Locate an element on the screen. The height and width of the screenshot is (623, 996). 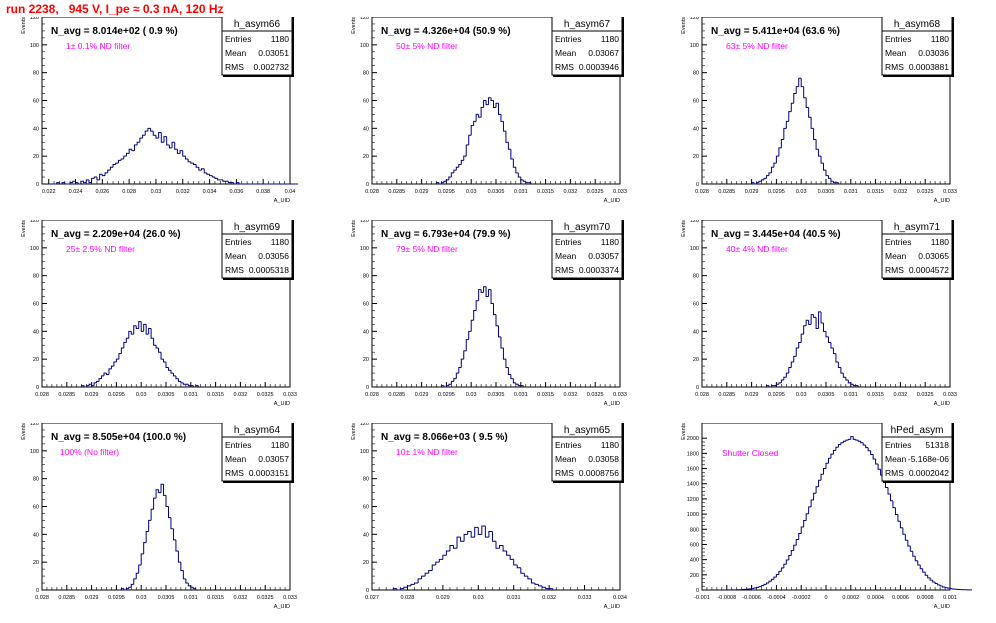
y-tick-label: 600 is located at coordinates (694, 545).